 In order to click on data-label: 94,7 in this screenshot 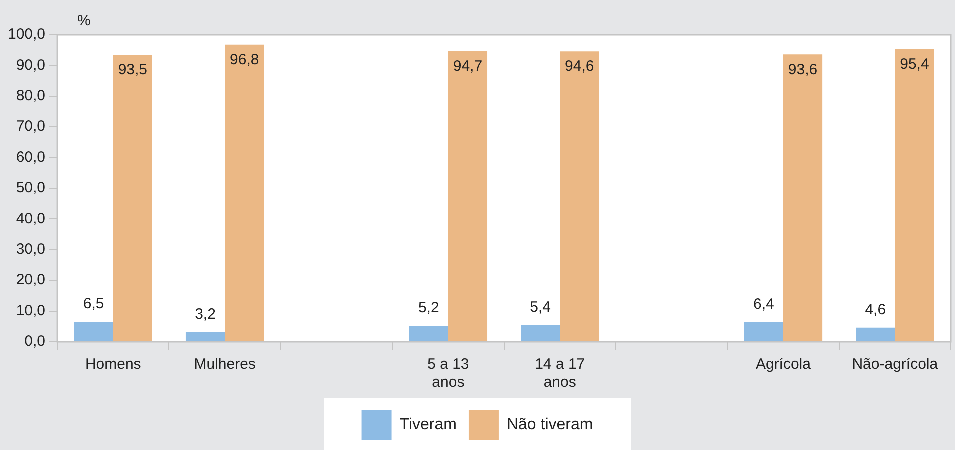, I will do `click(468, 66)`.